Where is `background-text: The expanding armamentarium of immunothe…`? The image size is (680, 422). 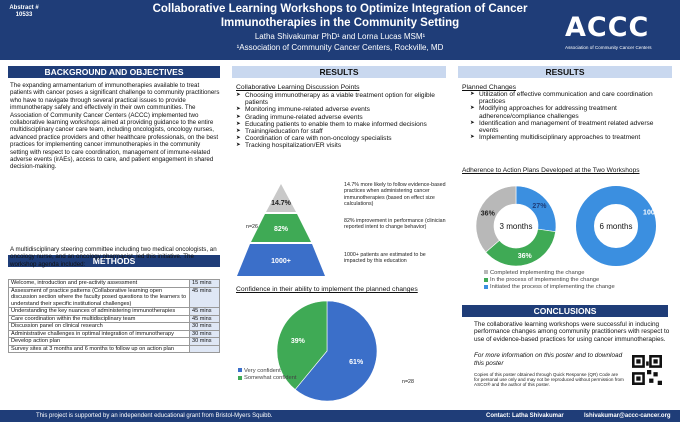
background-text: The expanding armamentarium of immunothe… is located at coordinates (115, 126).